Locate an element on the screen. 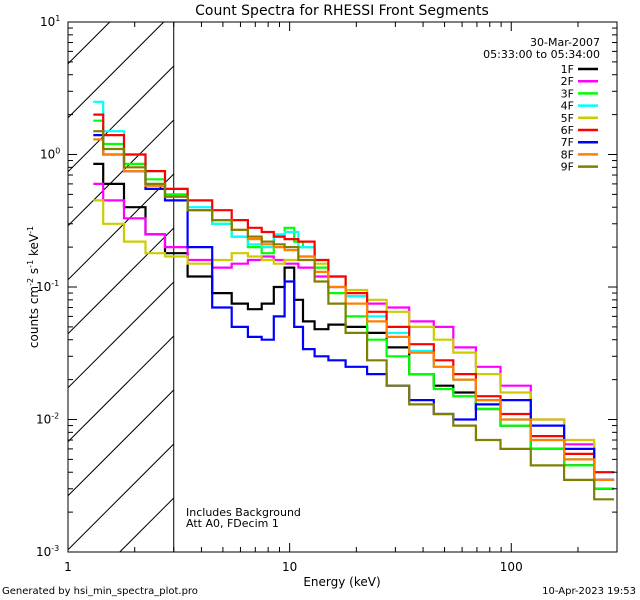 The image size is (640, 600). legend-label-9F: 9F is located at coordinates (567, 167).